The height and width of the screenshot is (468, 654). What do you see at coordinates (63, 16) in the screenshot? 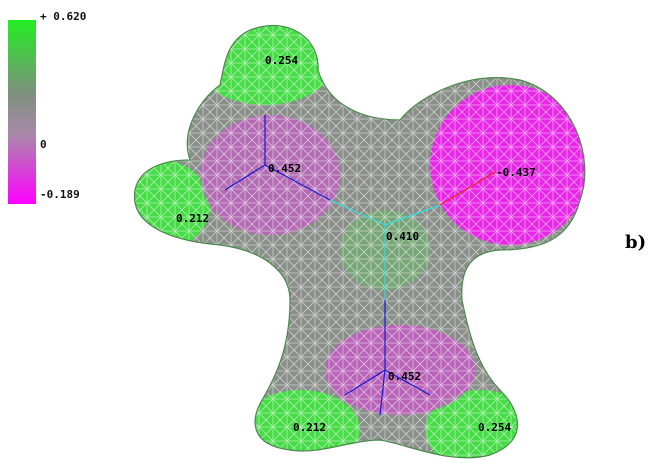
I see `scale-max-label: + 0.620` at bounding box center [63, 16].